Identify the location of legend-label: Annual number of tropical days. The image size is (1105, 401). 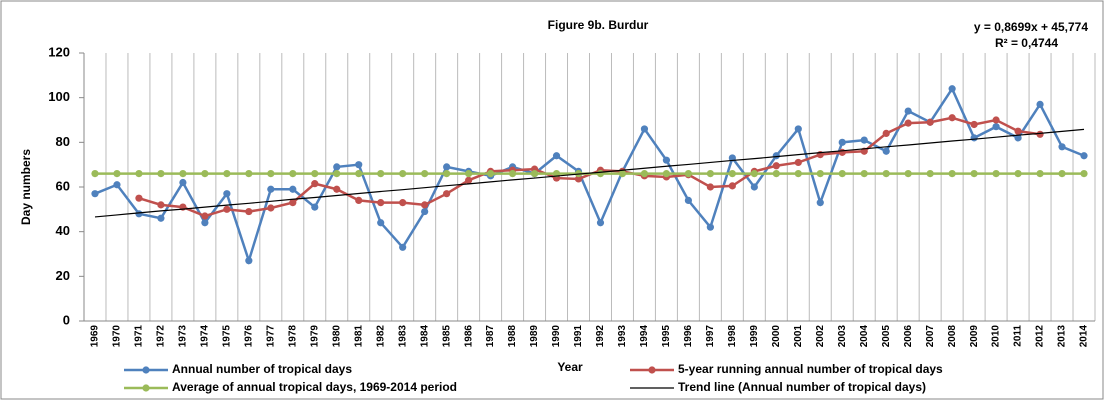
(262, 369).